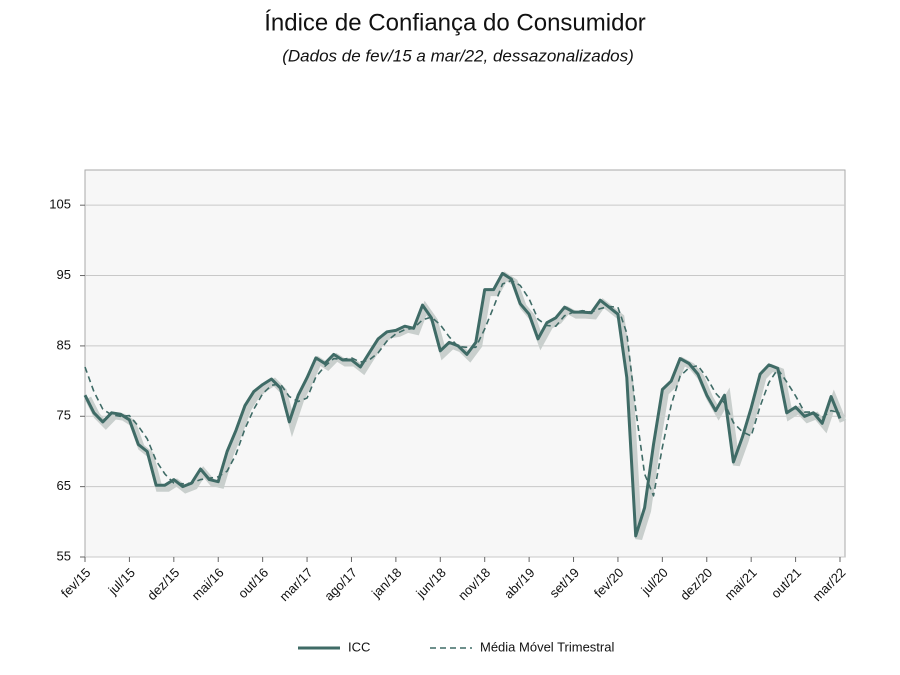  What do you see at coordinates (60, 204) in the screenshot?
I see `y-tick-label: 105` at bounding box center [60, 204].